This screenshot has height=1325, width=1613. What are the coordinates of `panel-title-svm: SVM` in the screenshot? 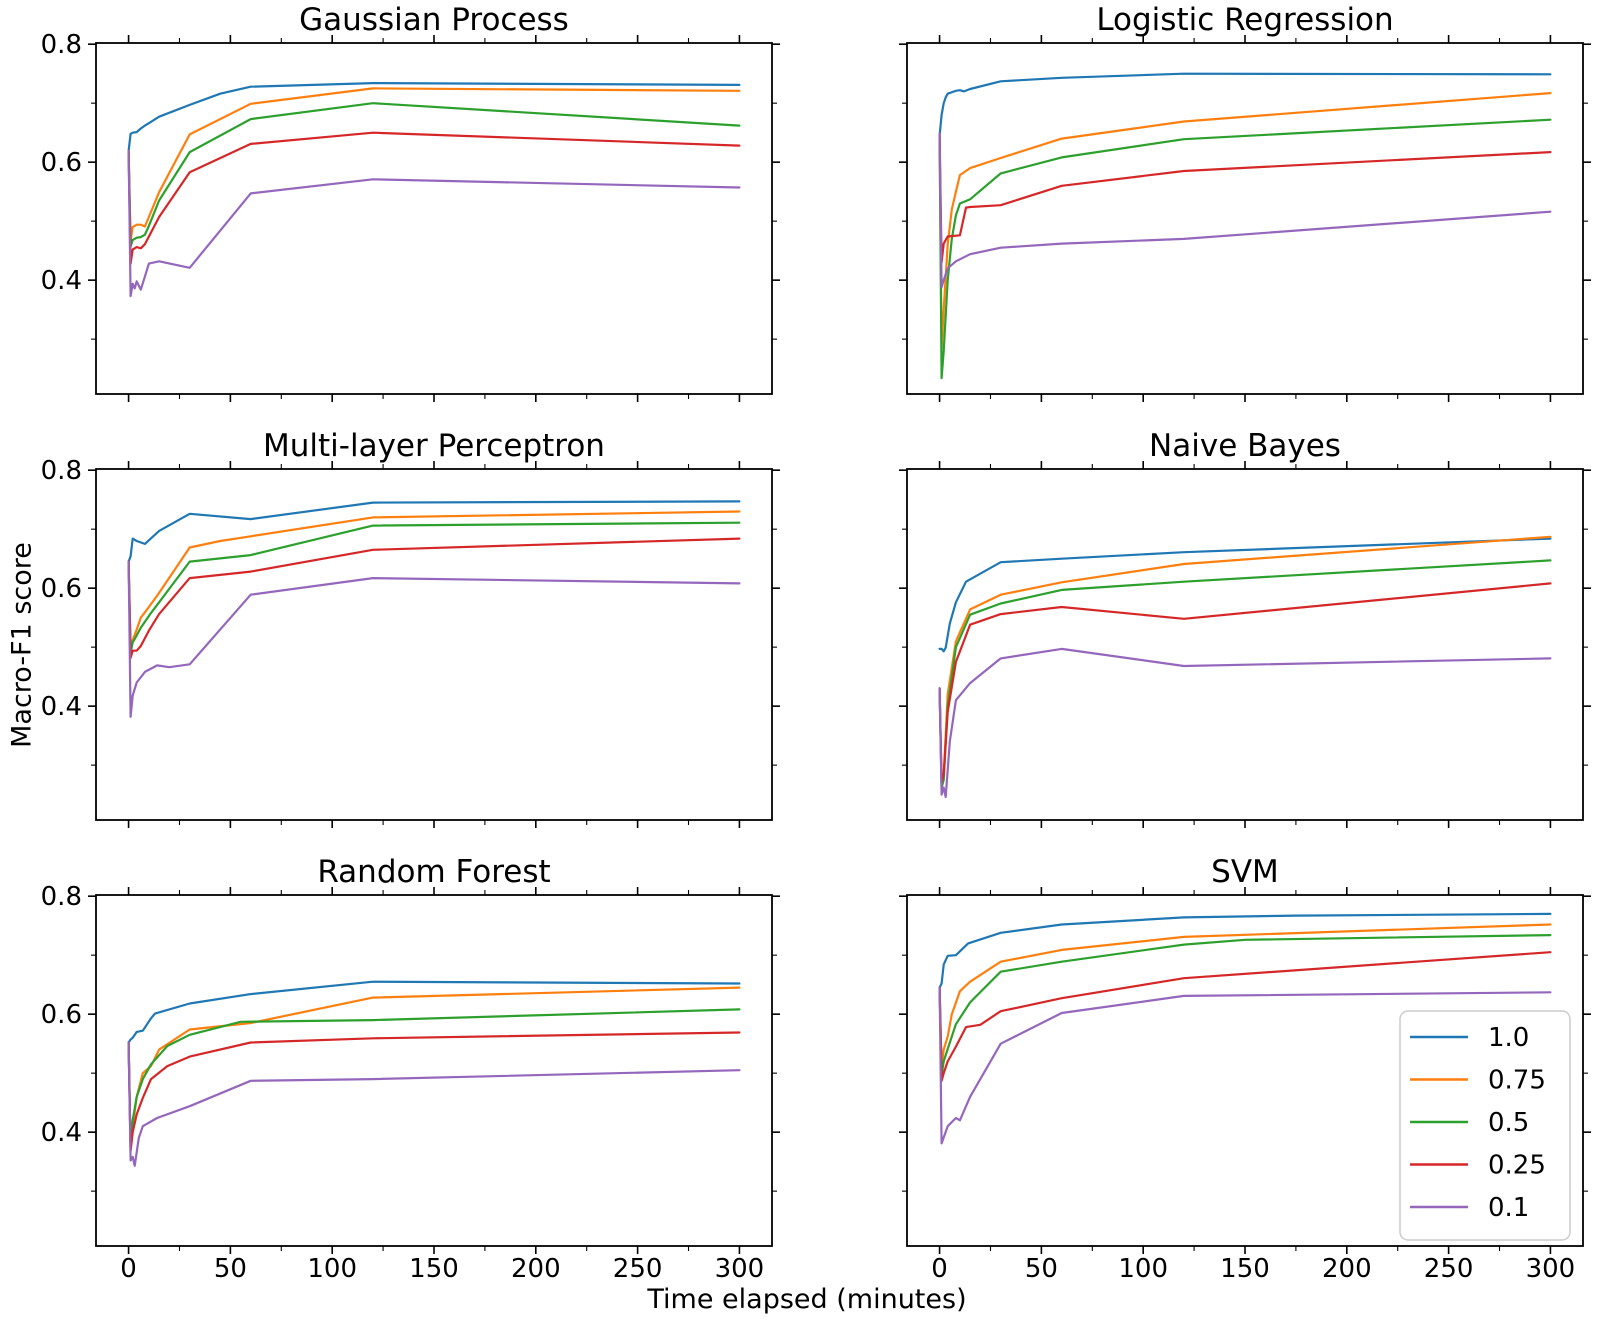 It's located at (1245, 872).